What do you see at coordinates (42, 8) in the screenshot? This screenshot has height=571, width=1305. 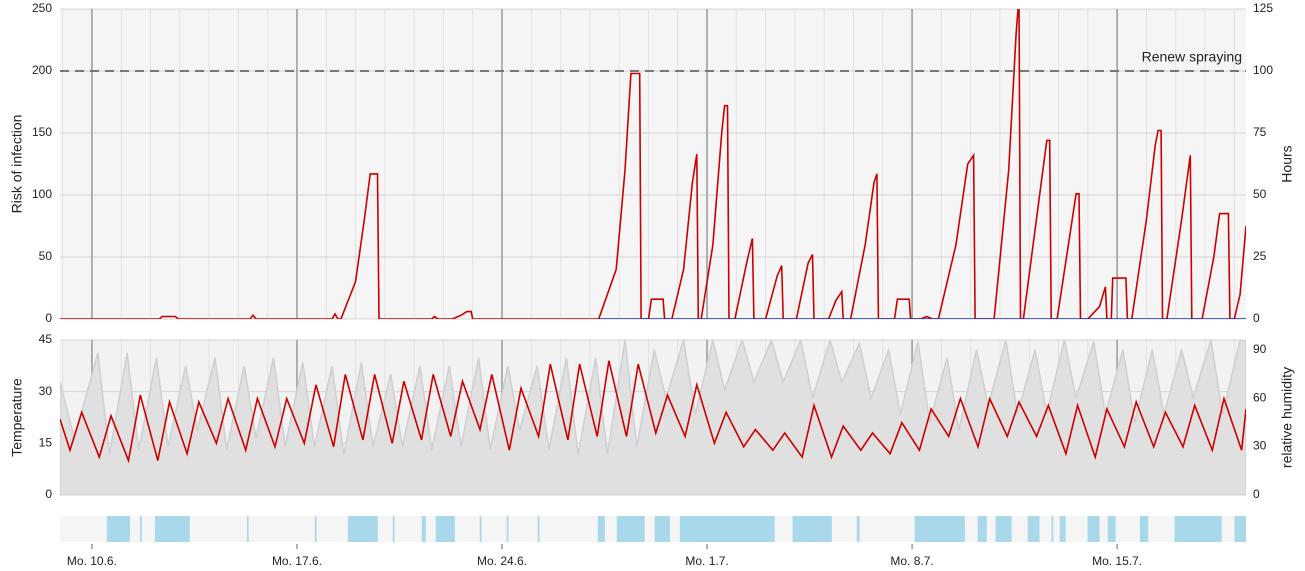 I see `y-tick-label: 250` at bounding box center [42, 8].